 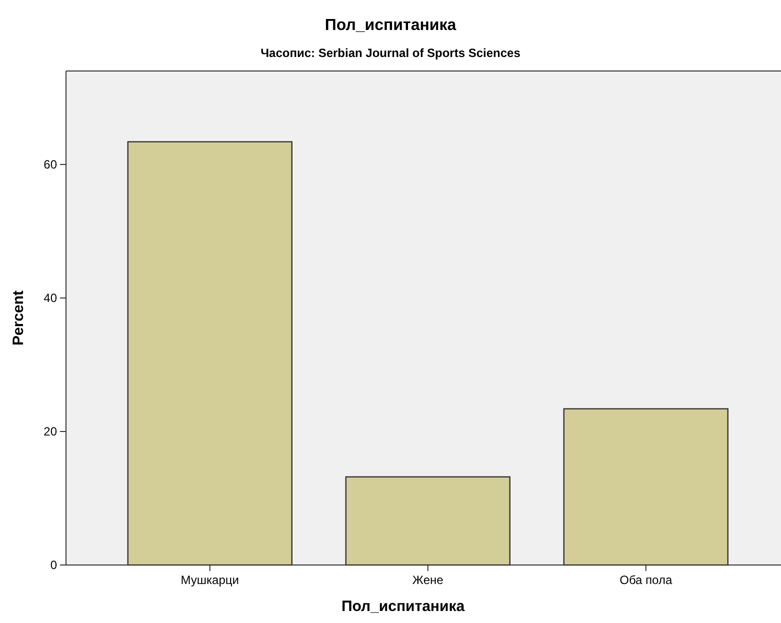 What do you see at coordinates (428, 580) in the screenshot?
I see `x-tick-label: Жене` at bounding box center [428, 580].